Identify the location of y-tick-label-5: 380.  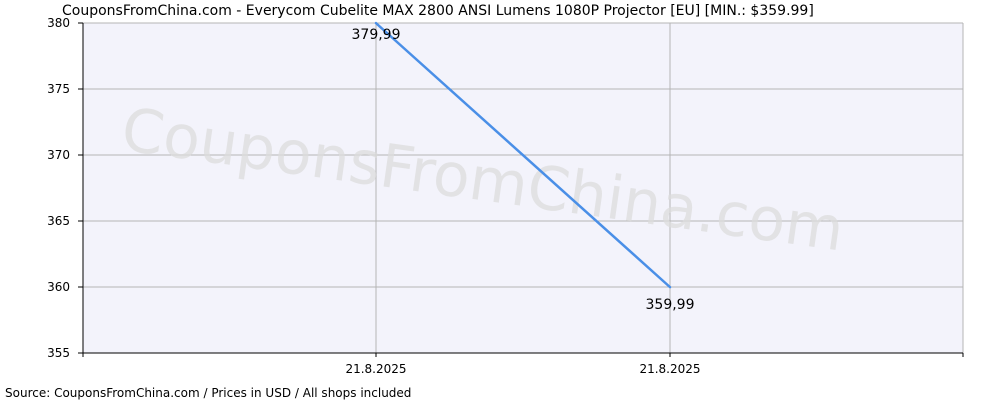
(58, 23).